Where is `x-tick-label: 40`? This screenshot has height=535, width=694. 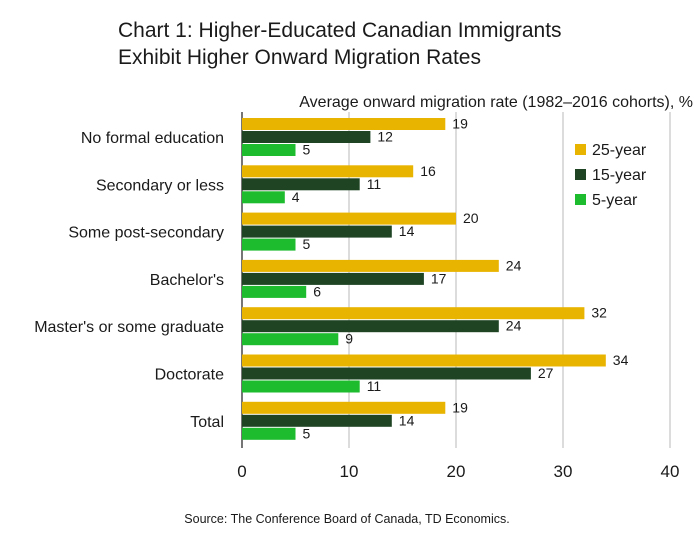
x-tick-label: 40 is located at coordinates (670, 471).